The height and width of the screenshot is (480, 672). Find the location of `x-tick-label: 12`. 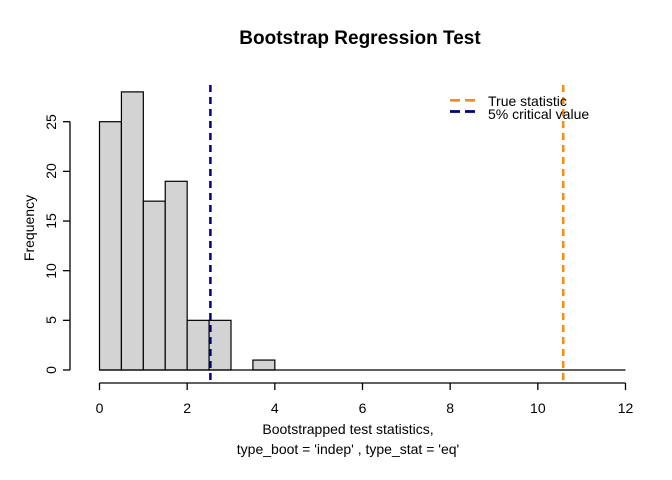

x-tick-label: 12 is located at coordinates (625, 408).